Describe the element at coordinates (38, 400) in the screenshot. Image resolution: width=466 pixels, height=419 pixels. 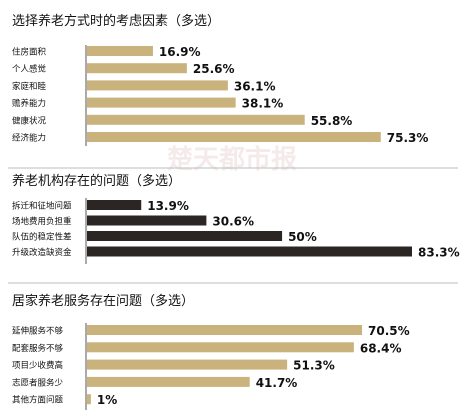
I see `category-label-2-4: 其他方面问题` at that location.